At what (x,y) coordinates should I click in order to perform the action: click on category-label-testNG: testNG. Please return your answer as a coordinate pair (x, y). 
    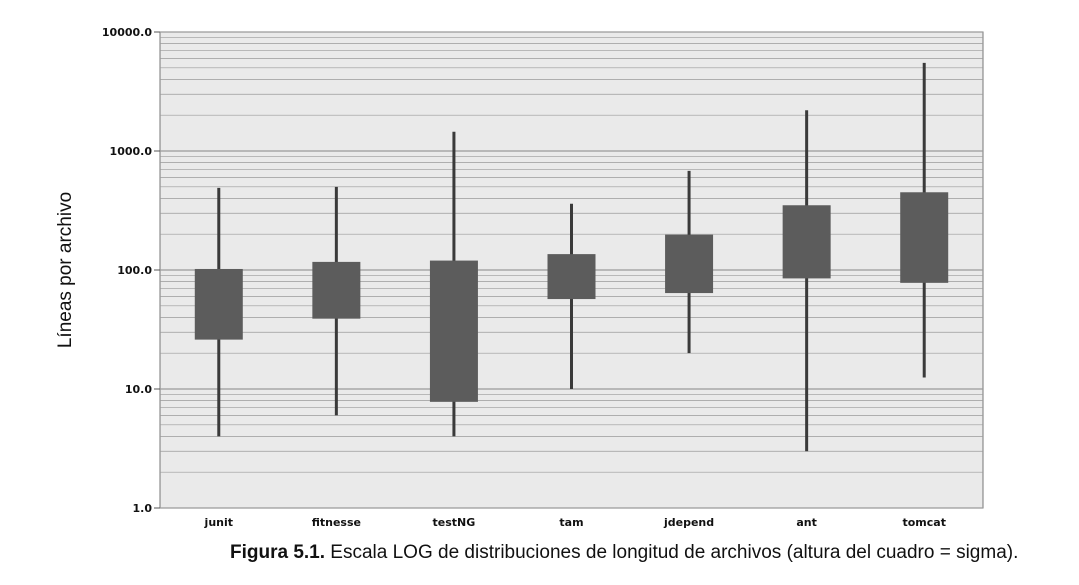
    Looking at the image, I should click on (454, 522).